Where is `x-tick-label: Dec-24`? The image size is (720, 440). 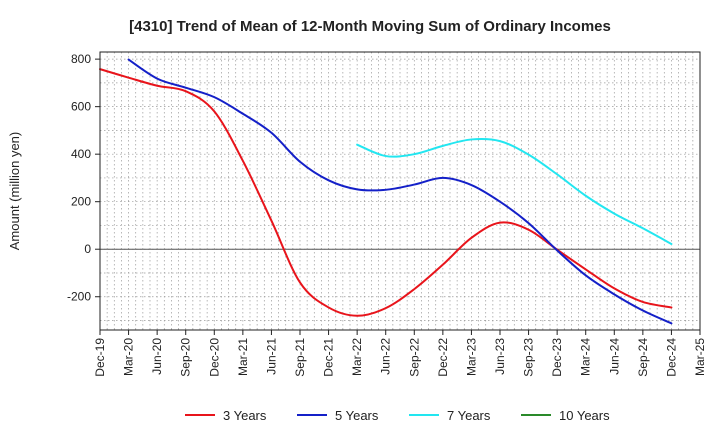
x-tick-label: Dec-24 is located at coordinates (671, 357).